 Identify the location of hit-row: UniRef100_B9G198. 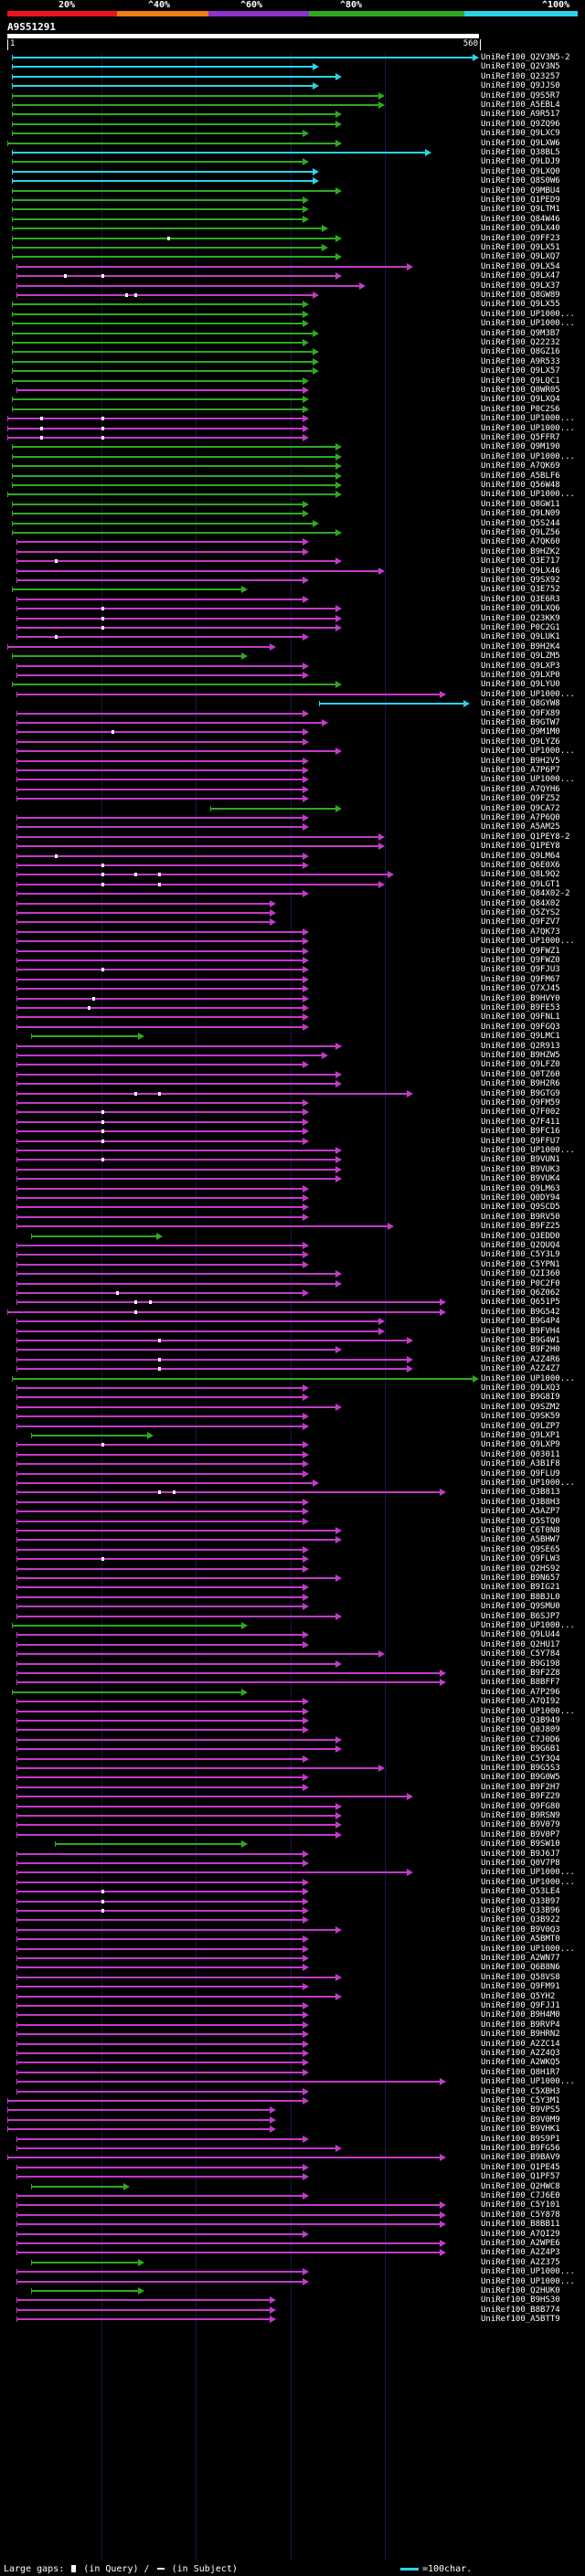
(293, 1664).